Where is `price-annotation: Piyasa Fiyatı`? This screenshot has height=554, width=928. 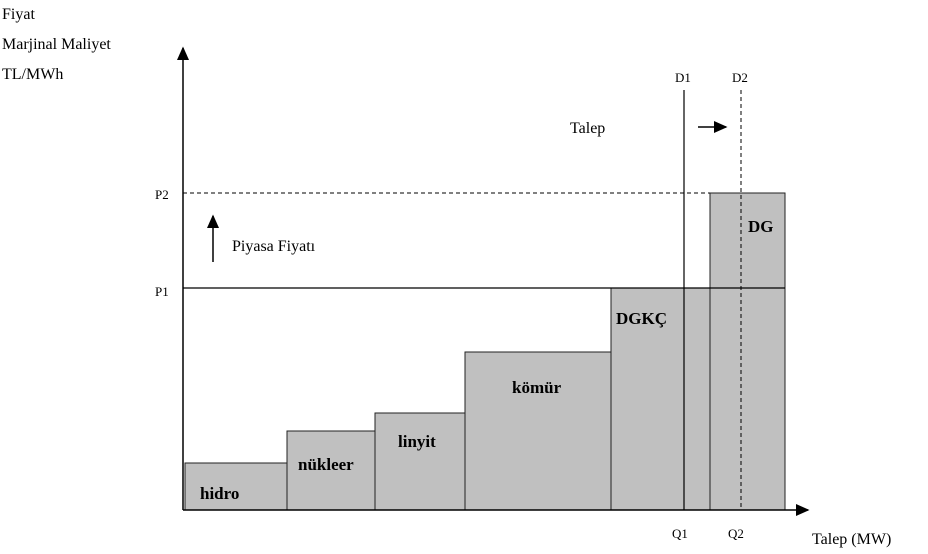 price-annotation: Piyasa Fiyatı is located at coordinates (274, 246).